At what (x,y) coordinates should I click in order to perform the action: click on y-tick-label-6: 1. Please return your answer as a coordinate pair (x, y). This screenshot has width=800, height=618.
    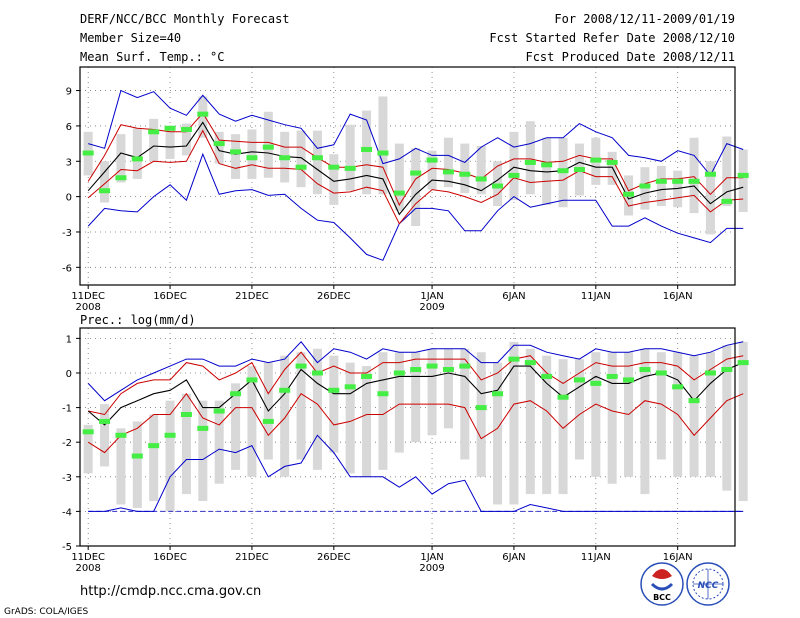
    Looking at the image, I should click on (69, 339).